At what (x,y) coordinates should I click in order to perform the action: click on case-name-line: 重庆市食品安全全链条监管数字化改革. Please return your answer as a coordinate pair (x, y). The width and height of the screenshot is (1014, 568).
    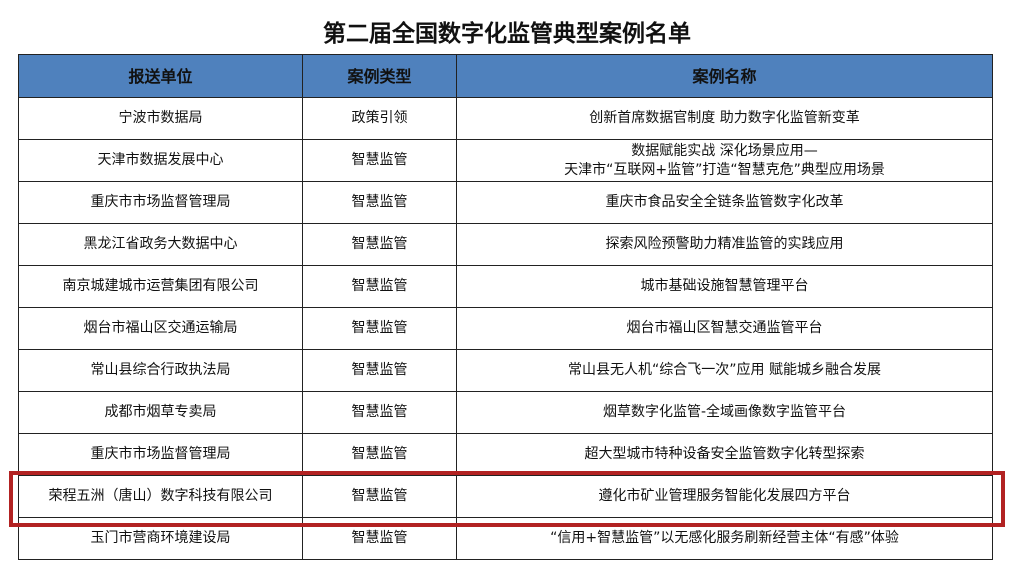
    Looking at the image, I should click on (724, 202).